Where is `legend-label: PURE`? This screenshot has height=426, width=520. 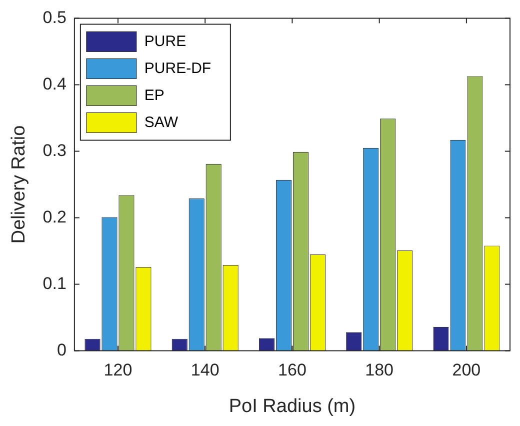
legend-label: PURE is located at coordinates (165, 41).